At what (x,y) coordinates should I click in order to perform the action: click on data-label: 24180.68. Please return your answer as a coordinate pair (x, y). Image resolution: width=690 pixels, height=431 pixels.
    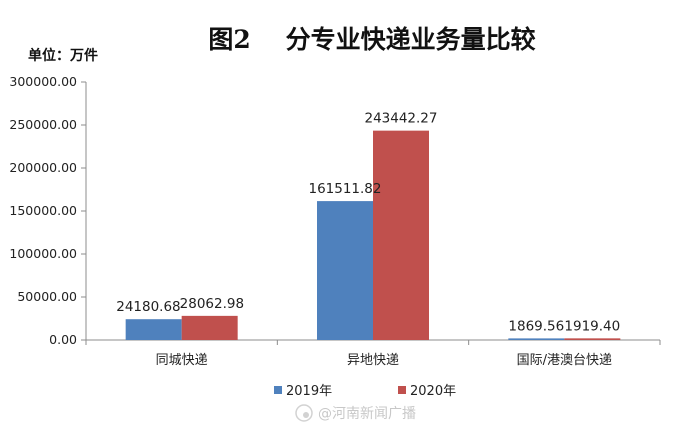
    Looking at the image, I should click on (148, 307).